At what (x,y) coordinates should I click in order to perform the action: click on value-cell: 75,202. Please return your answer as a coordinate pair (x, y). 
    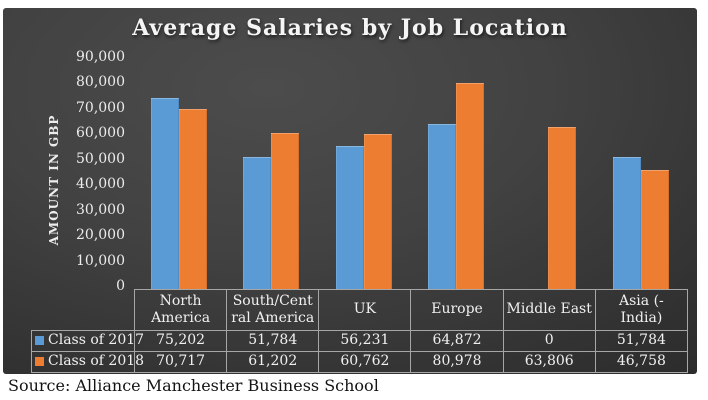
    Looking at the image, I should click on (180, 341).